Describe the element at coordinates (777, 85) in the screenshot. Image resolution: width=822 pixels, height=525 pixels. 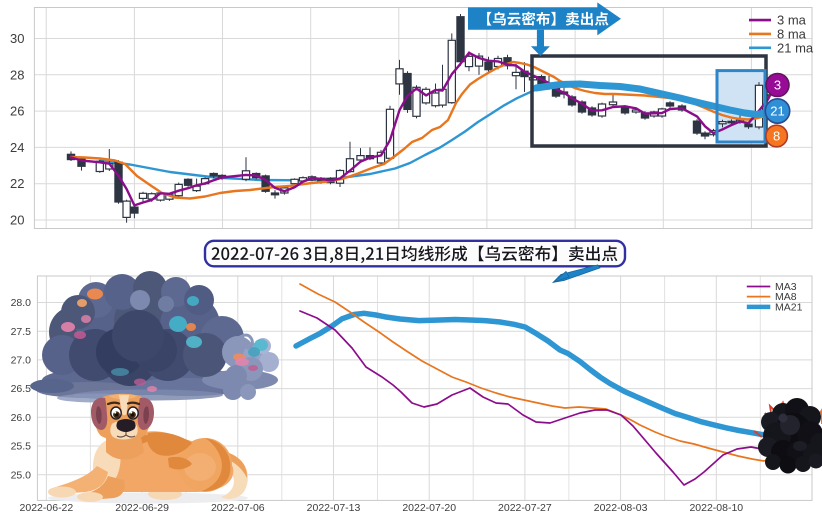
I see `svg-text: 3` at that location.